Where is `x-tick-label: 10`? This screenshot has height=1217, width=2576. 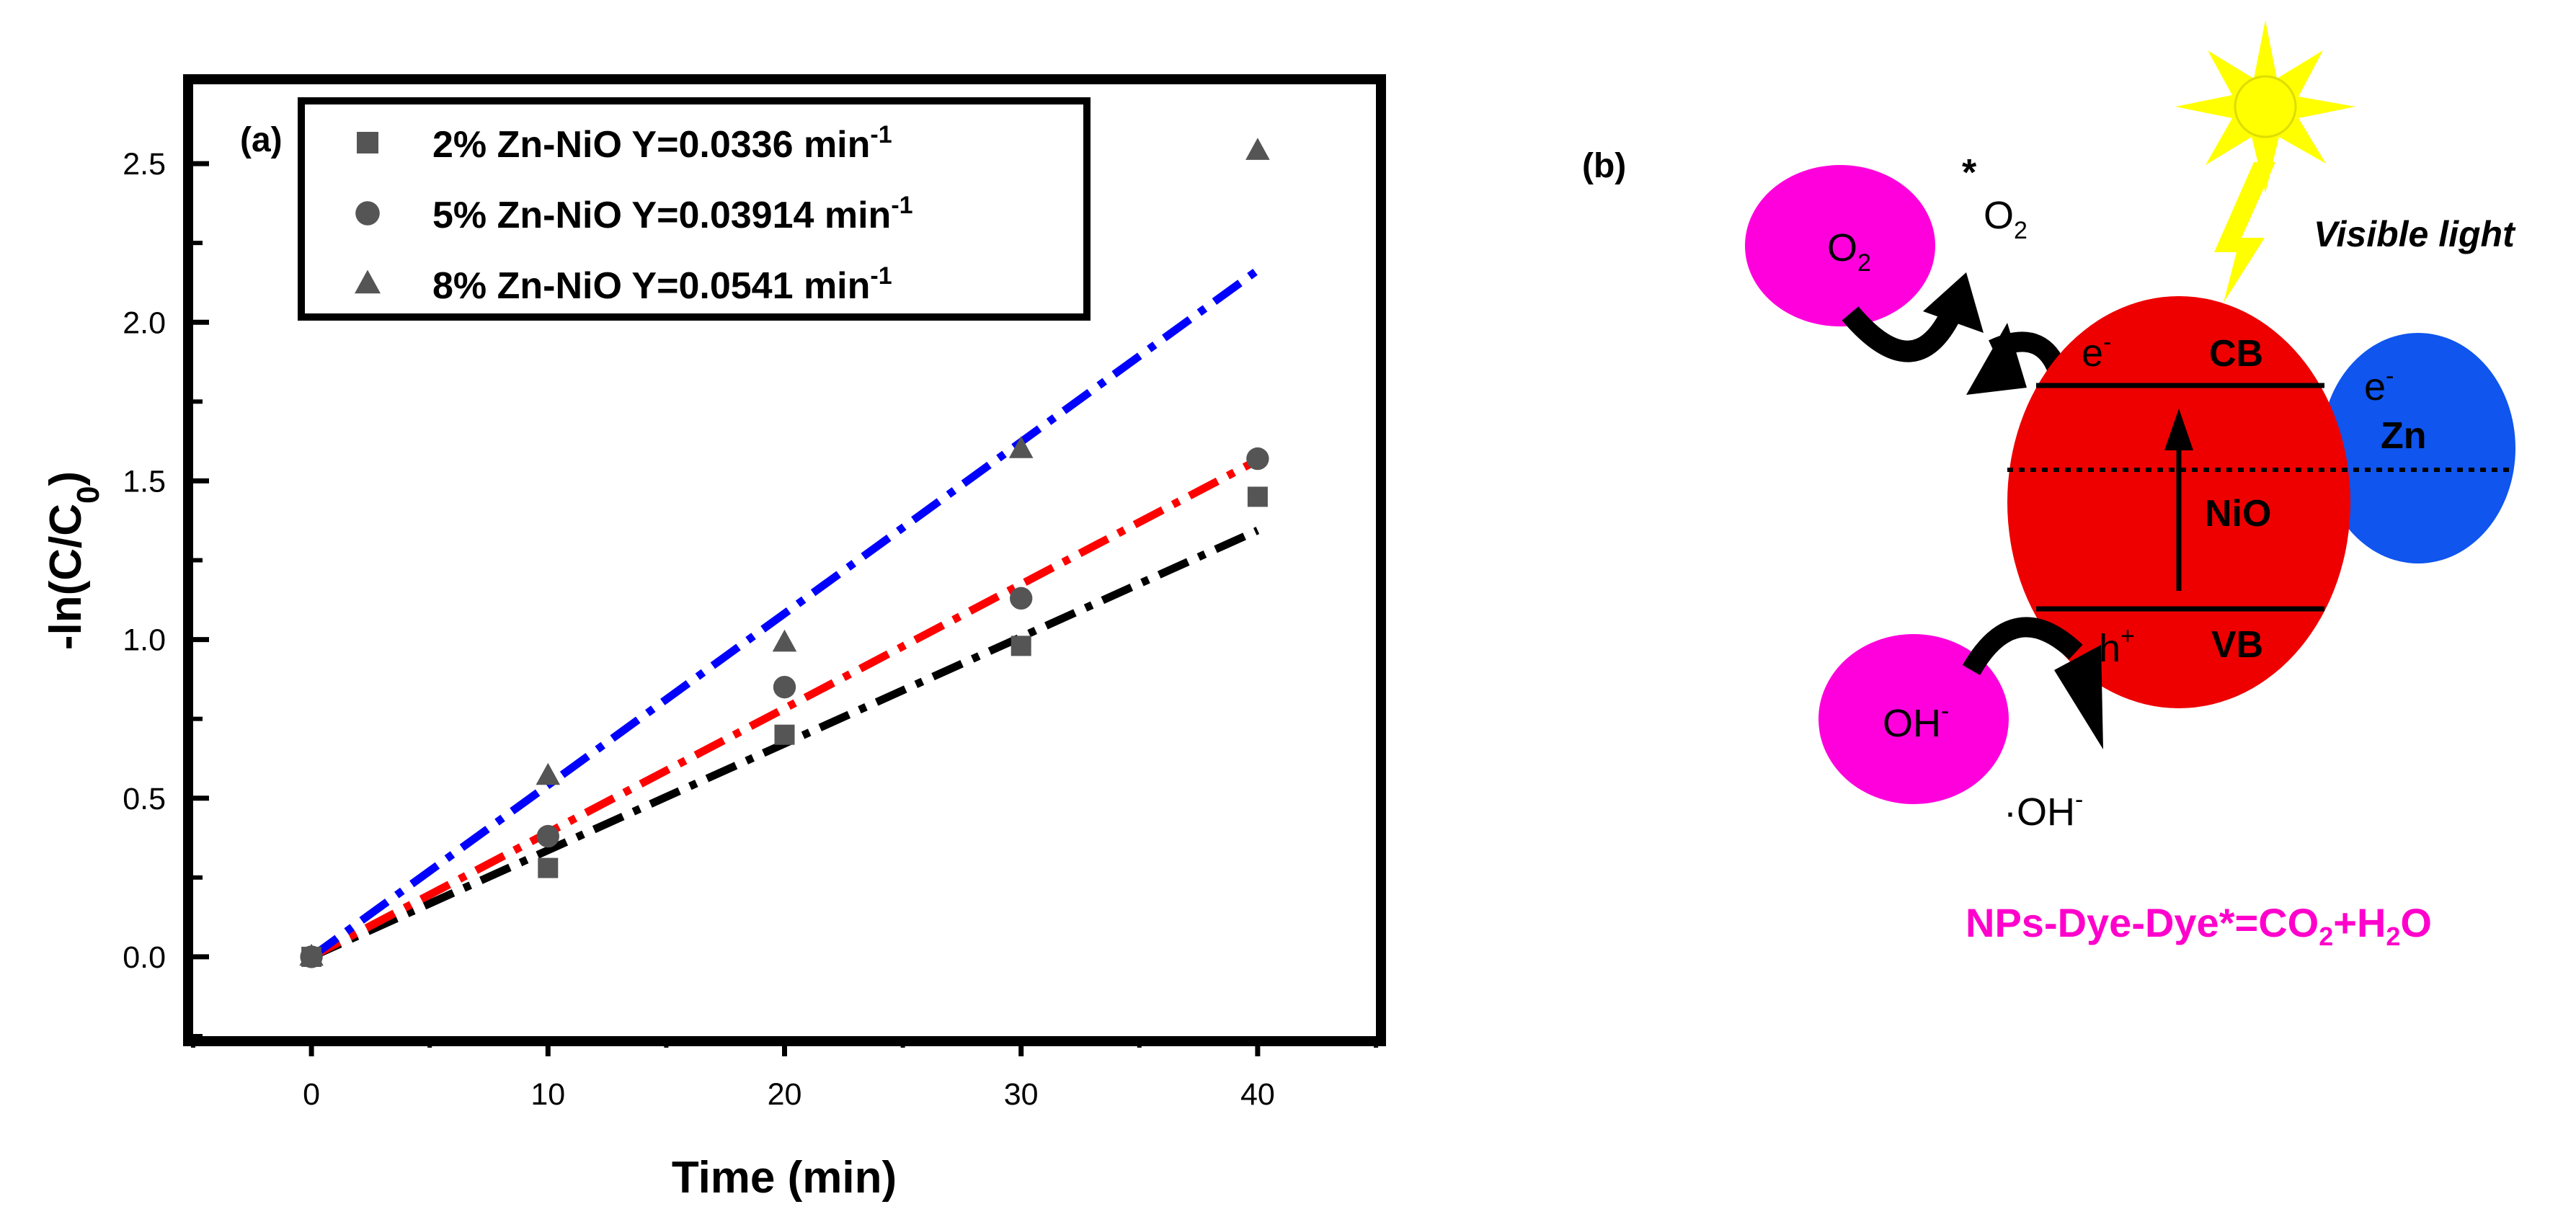
x-tick-label: 10 is located at coordinates (547, 1094).